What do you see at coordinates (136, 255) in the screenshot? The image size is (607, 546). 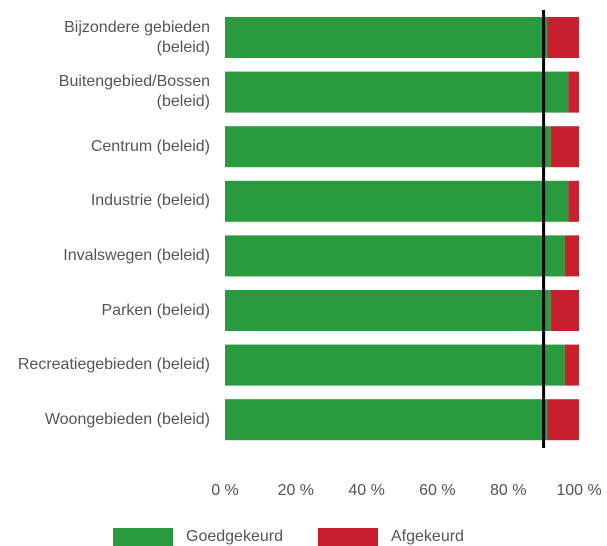 I see `category-label: Invalswegen (beleid)` at bounding box center [136, 255].